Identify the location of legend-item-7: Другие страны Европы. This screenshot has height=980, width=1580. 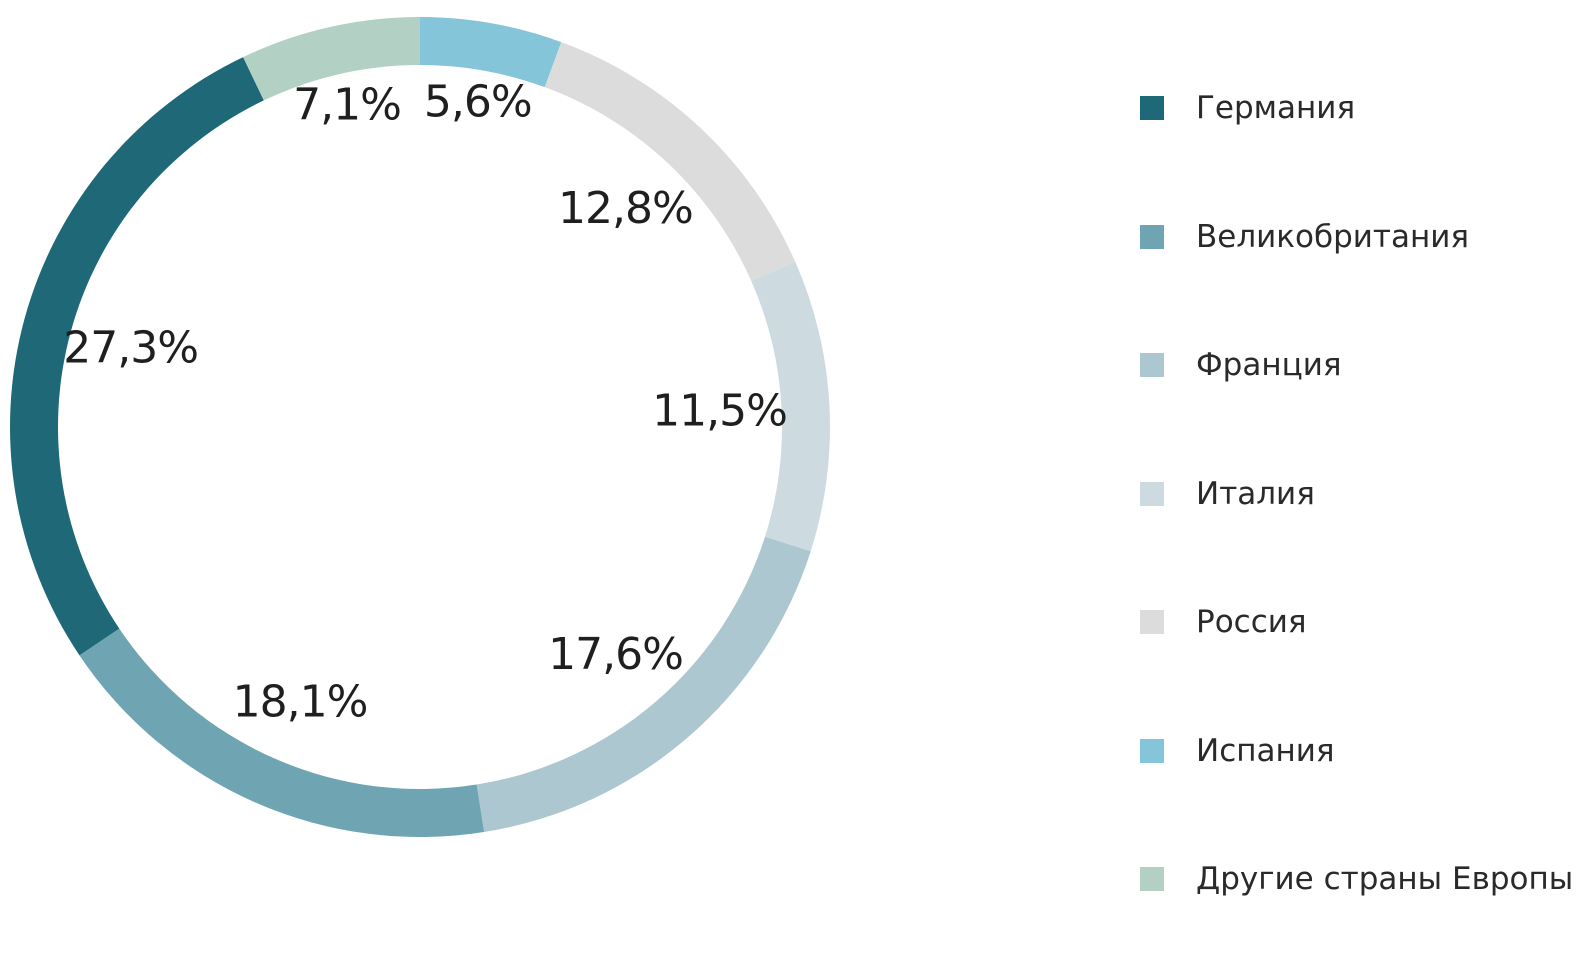
(1360, 915).